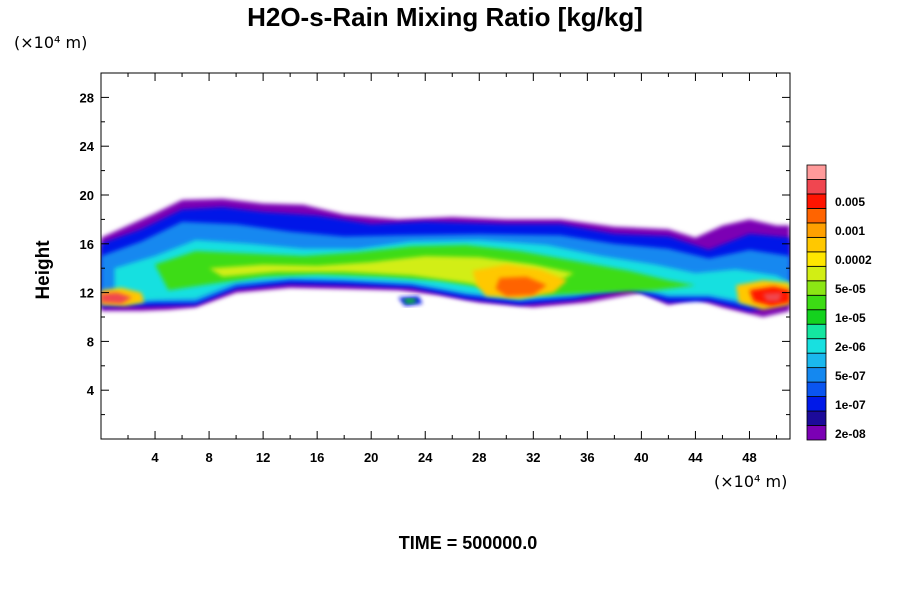 This screenshot has width=900, height=600. I want to click on x-tick-label: 12, so click(263, 457).